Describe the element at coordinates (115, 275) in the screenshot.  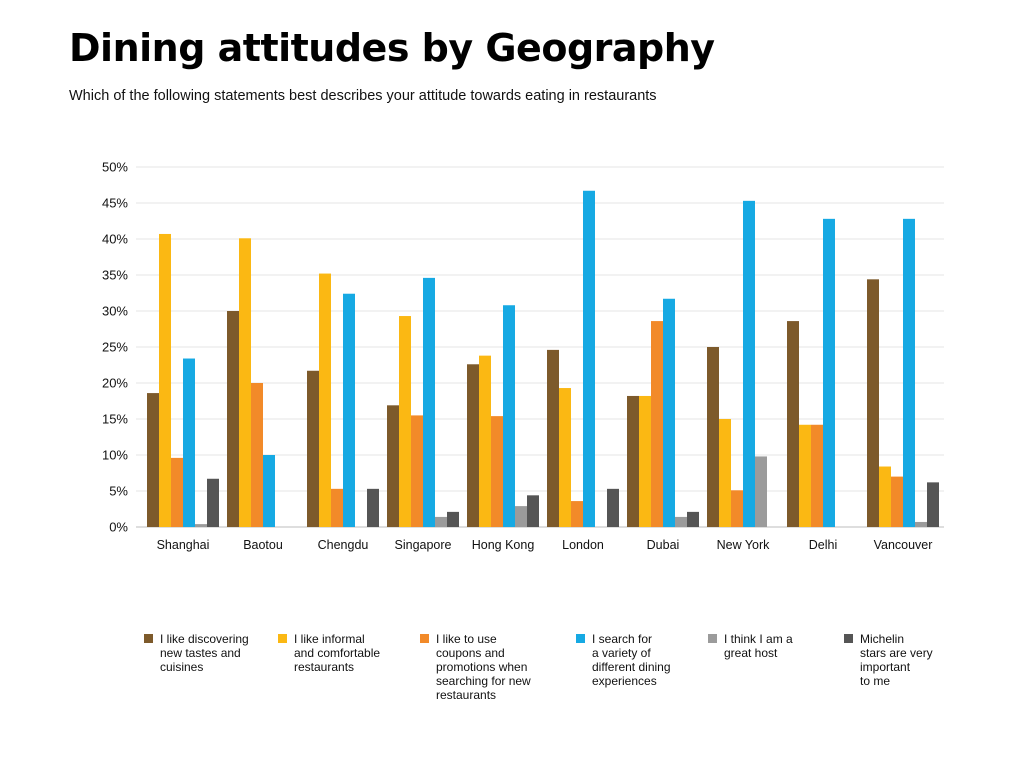
I see `y-tick-label: 35%` at that location.